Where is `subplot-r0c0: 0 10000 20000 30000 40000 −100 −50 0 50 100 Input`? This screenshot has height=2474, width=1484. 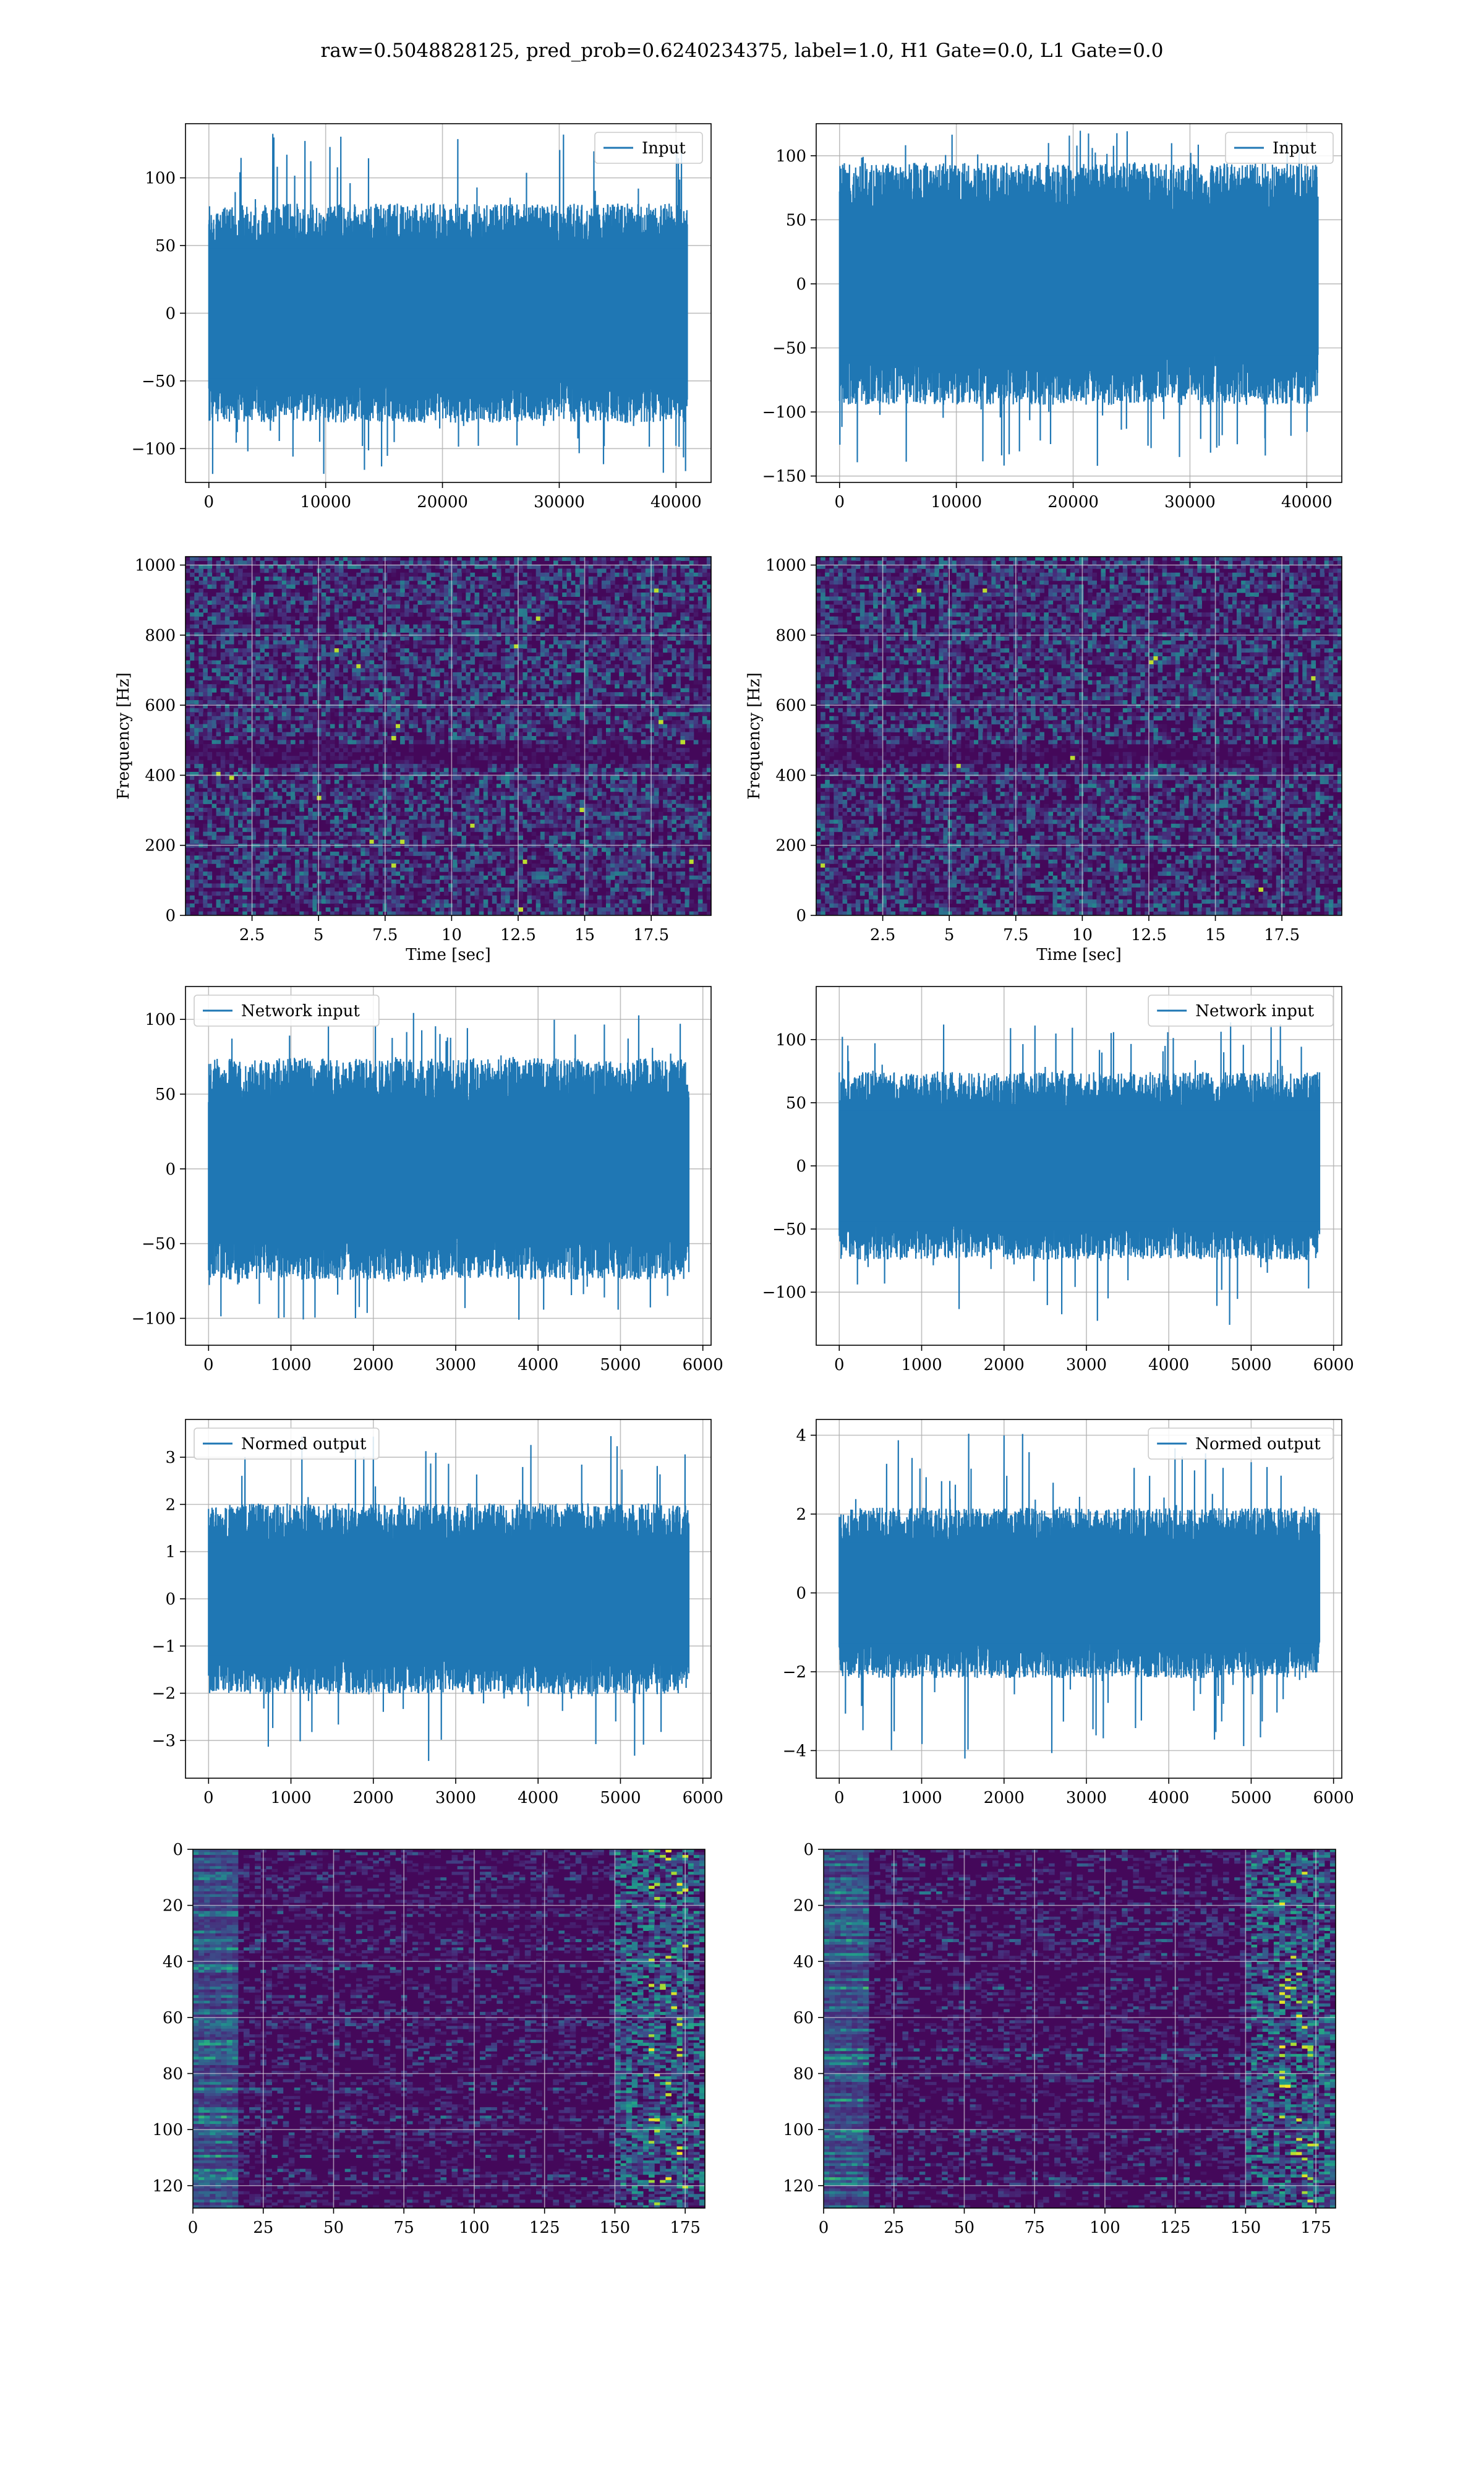
subplot-r0c0: 0 10000 20000 30000 40000 −100 −50 0 50 100 Input is located at coordinates (422, 317).